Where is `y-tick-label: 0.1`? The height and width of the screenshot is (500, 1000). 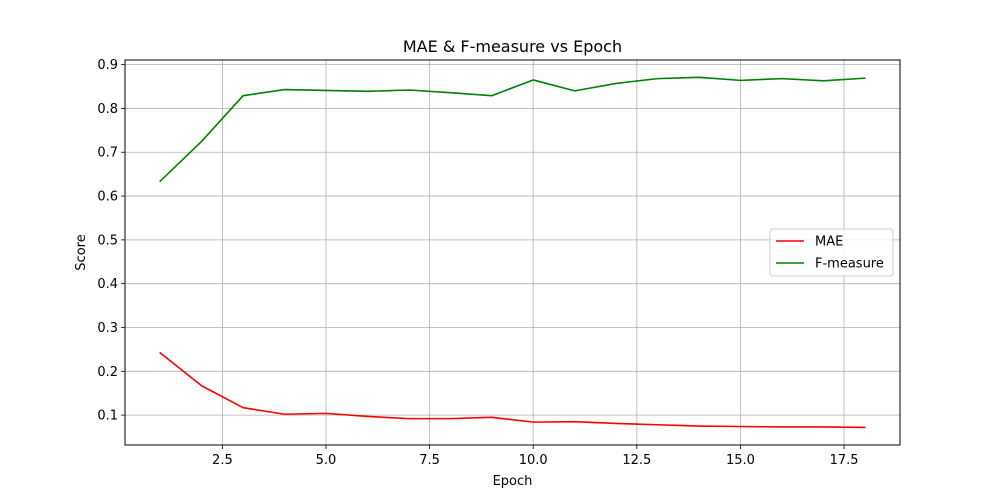 y-tick-label: 0.1 is located at coordinates (107, 416).